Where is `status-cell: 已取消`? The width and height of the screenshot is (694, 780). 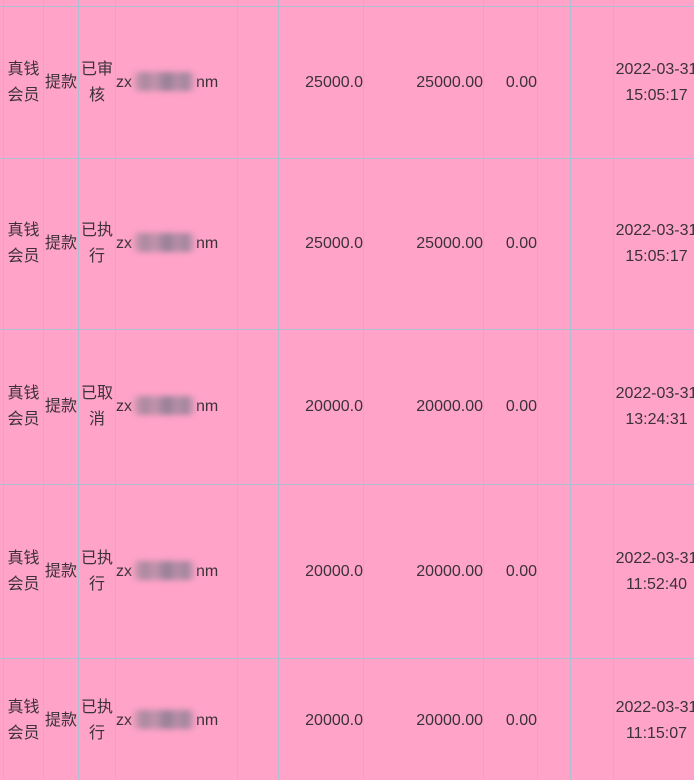 status-cell: 已取消 is located at coordinates (97, 407).